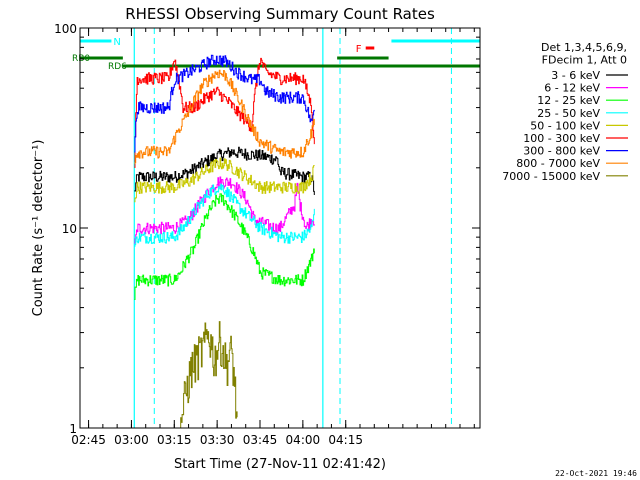  Describe the element at coordinates (303, 440) in the screenshot. I see `x-tick-label: 04:00` at that location.